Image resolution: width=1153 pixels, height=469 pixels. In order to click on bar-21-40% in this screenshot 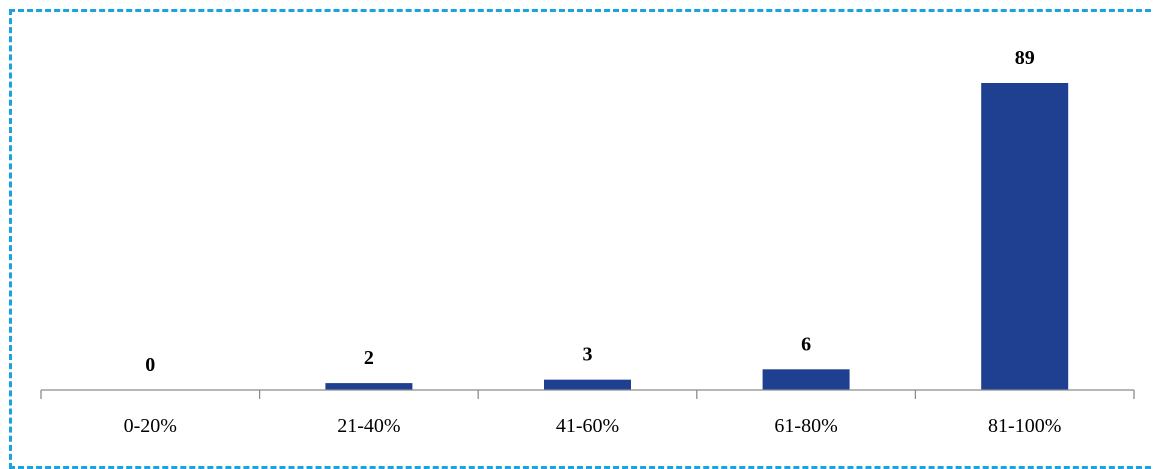, I will do `click(369, 386)`.